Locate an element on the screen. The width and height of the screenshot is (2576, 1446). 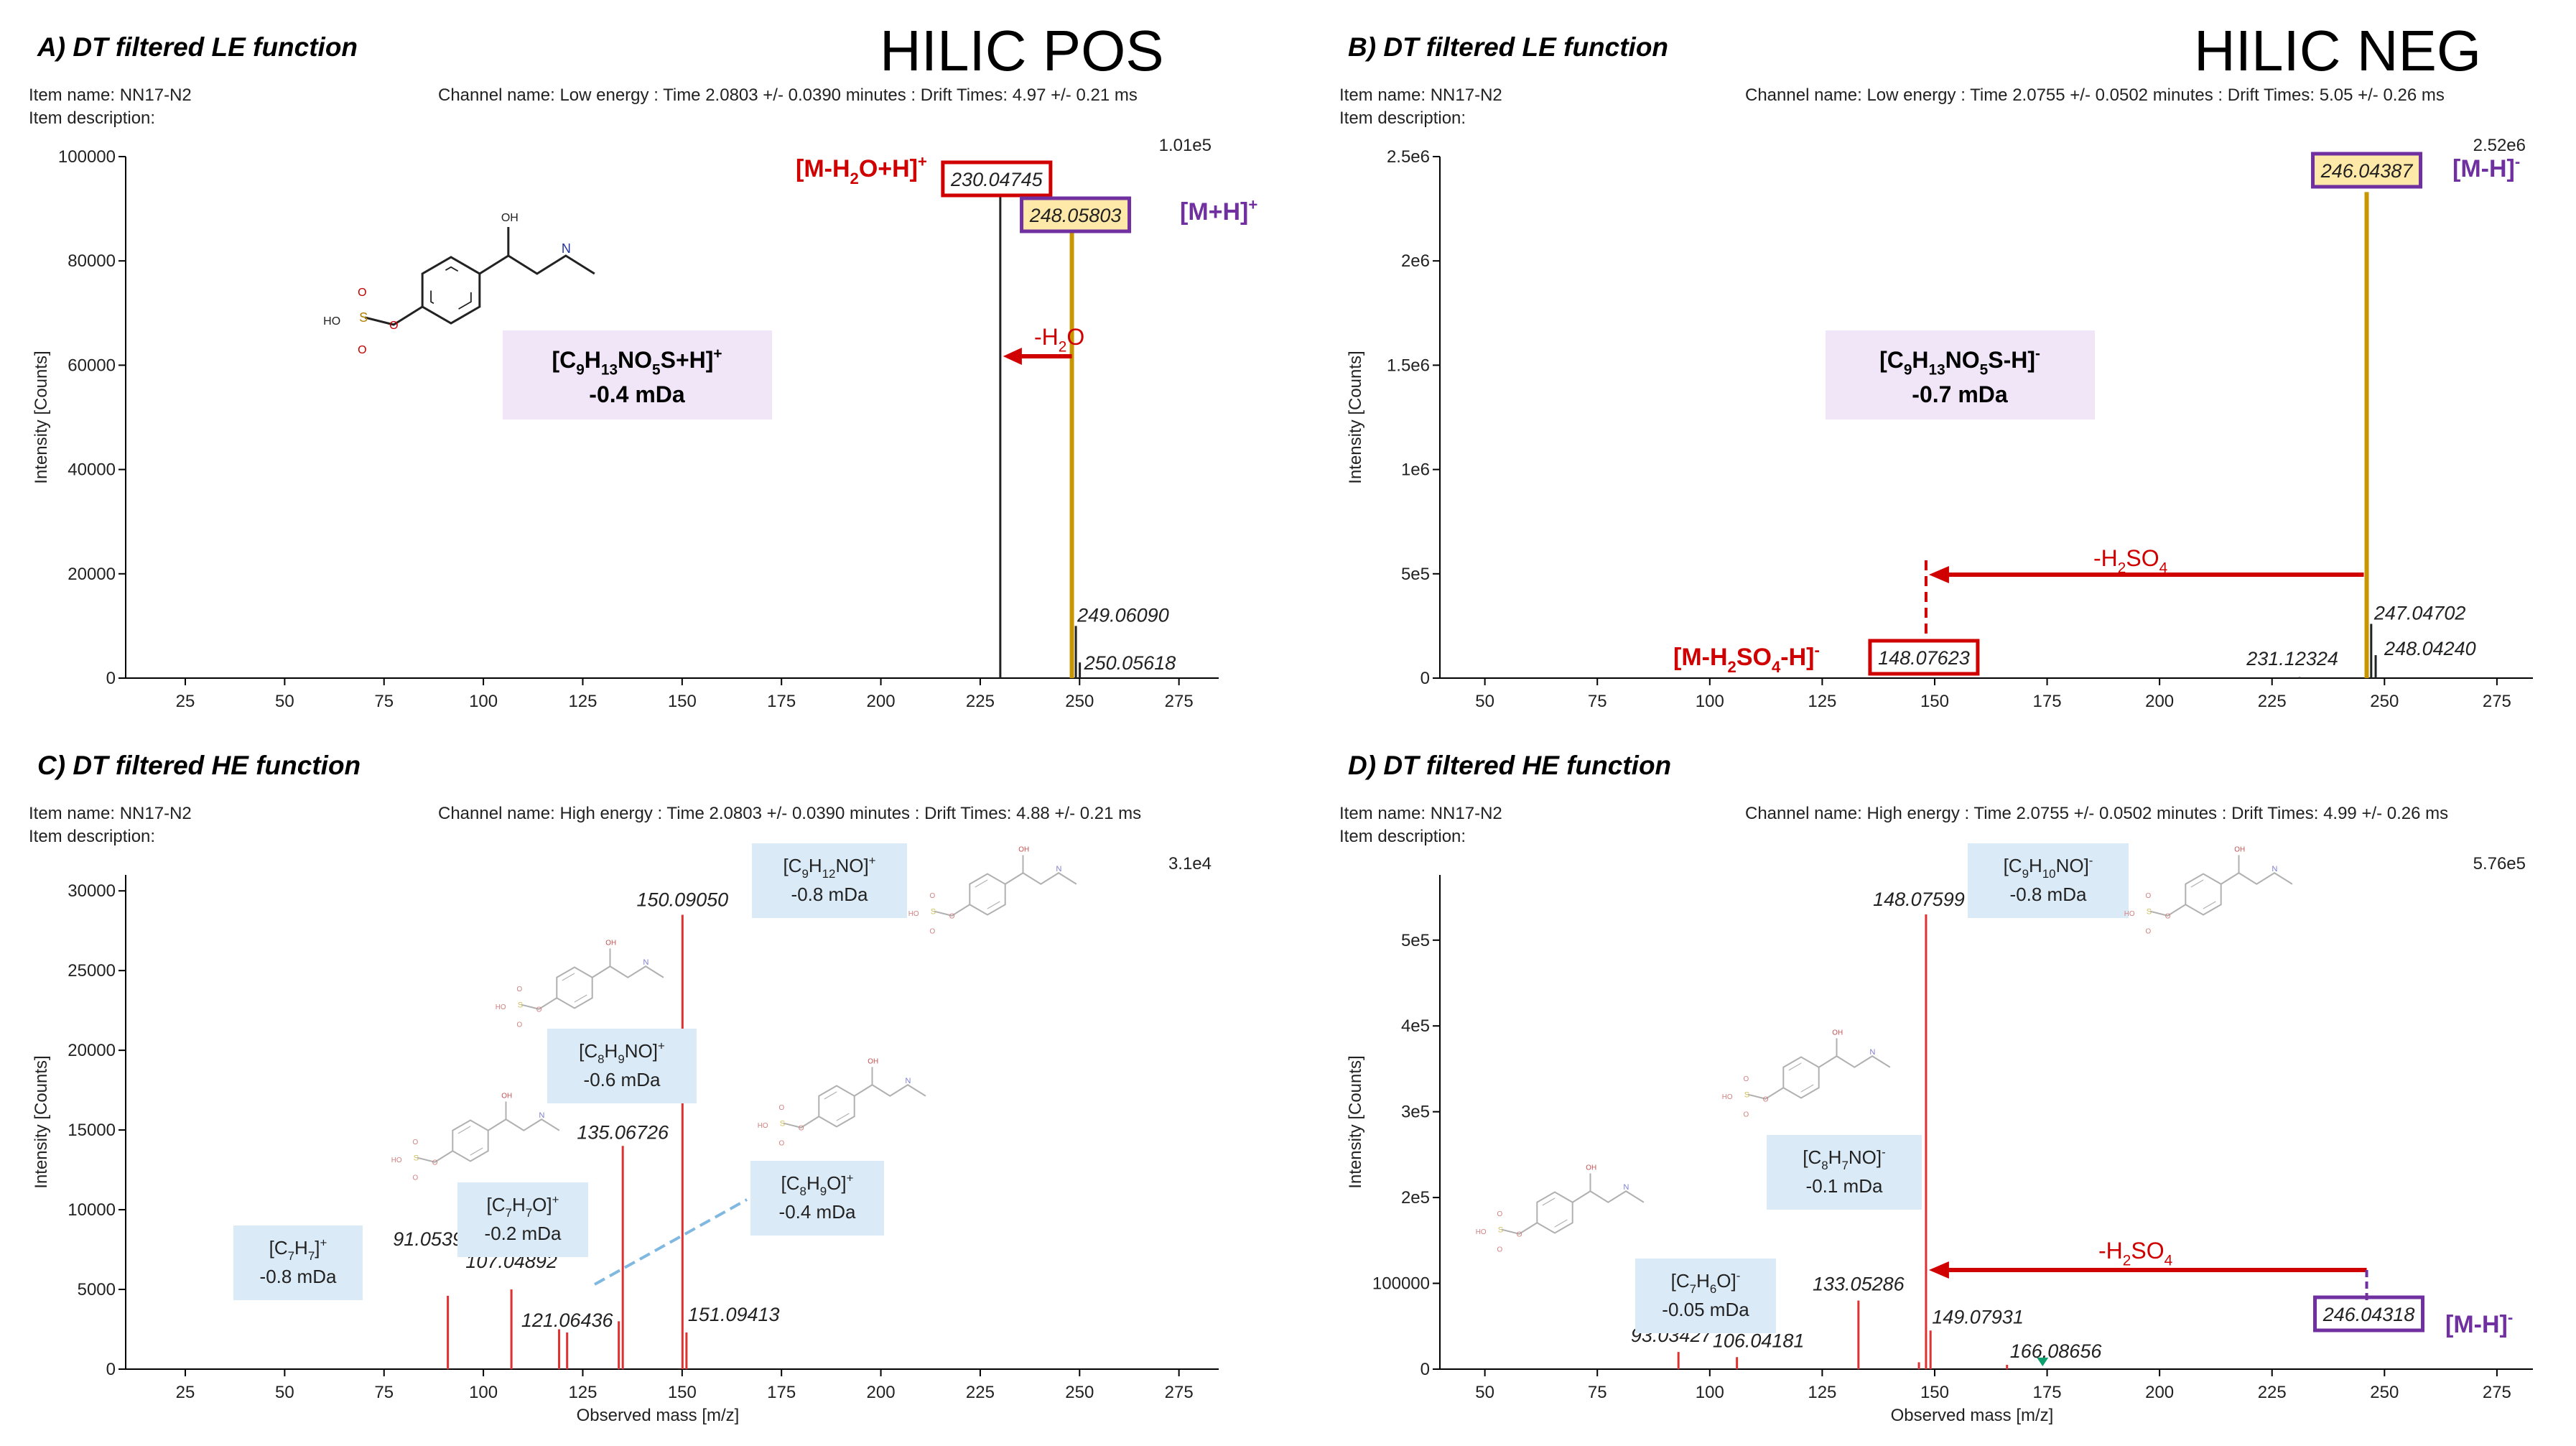
peak-label: 246.04318 is located at coordinates (2368, 1314).